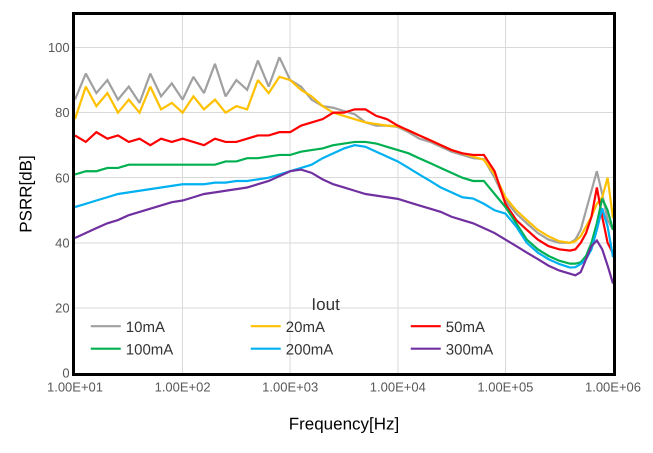 Image resolution: width=653 pixels, height=453 pixels. What do you see at coordinates (505, 386) in the screenshot?
I see `x-tick-label: 1.00E+05` at bounding box center [505, 386].